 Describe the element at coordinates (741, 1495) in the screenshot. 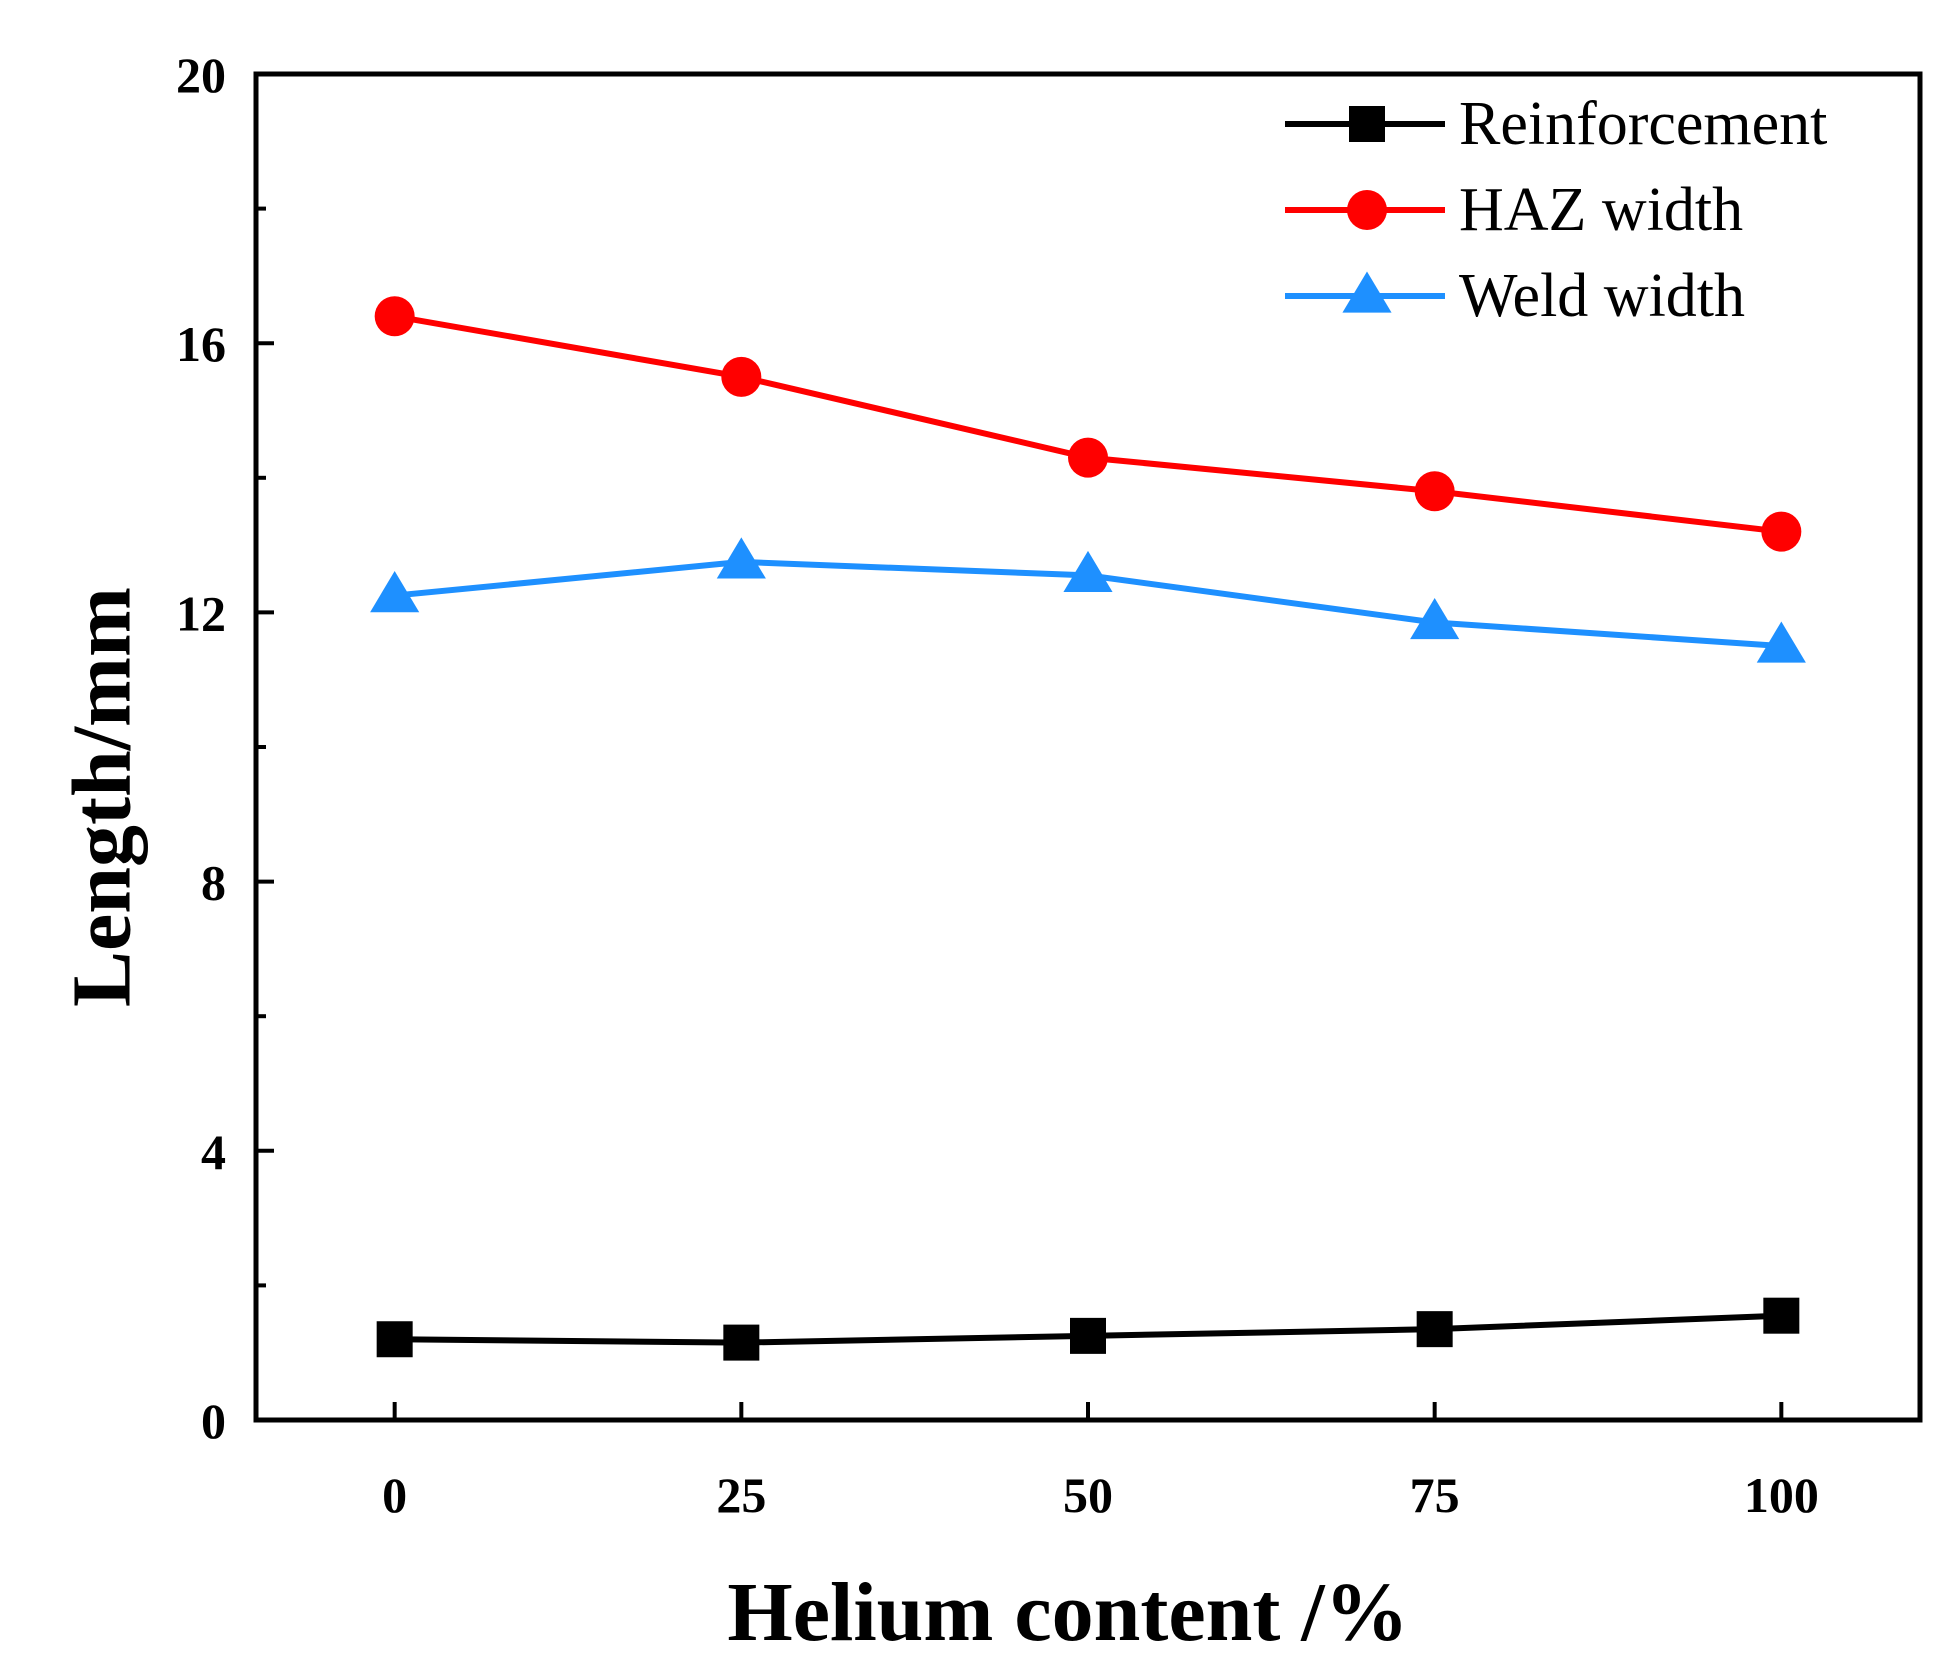

I see `x-tick-label: 25` at that location.